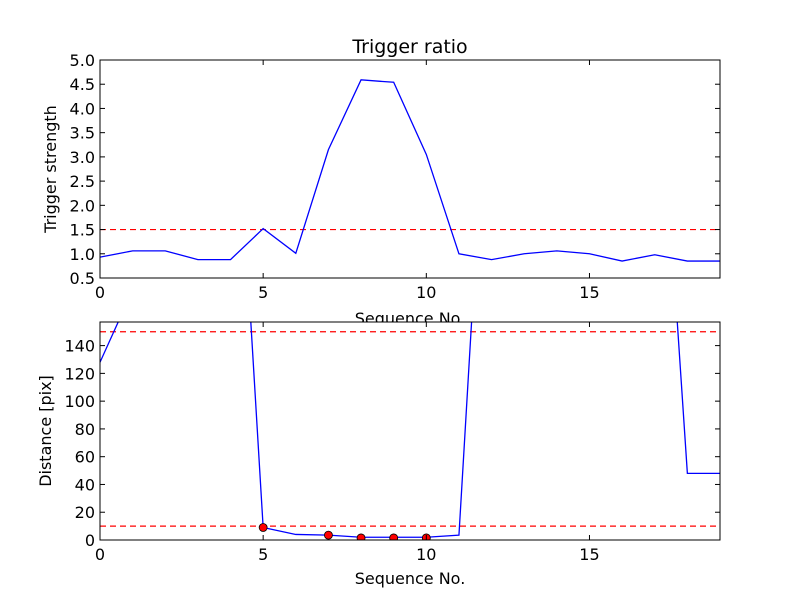  What do you see at coordinates (82, 254) in the screenshot?
I see `y-tick-label: 1.0` at bounding box center [82, 254].